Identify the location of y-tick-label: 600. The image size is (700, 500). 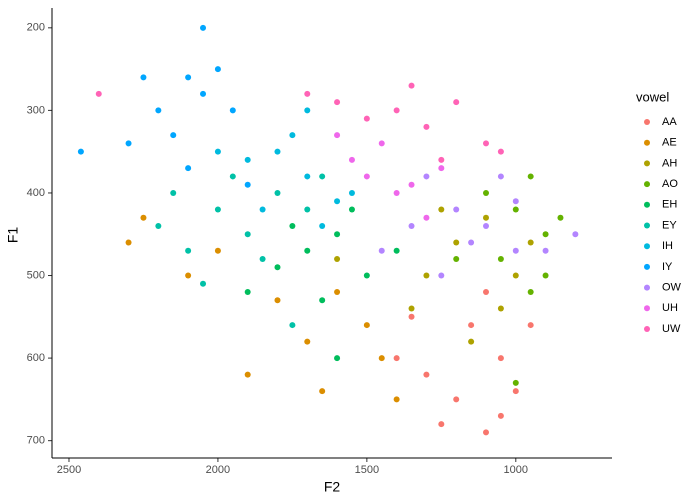
(36, 358).